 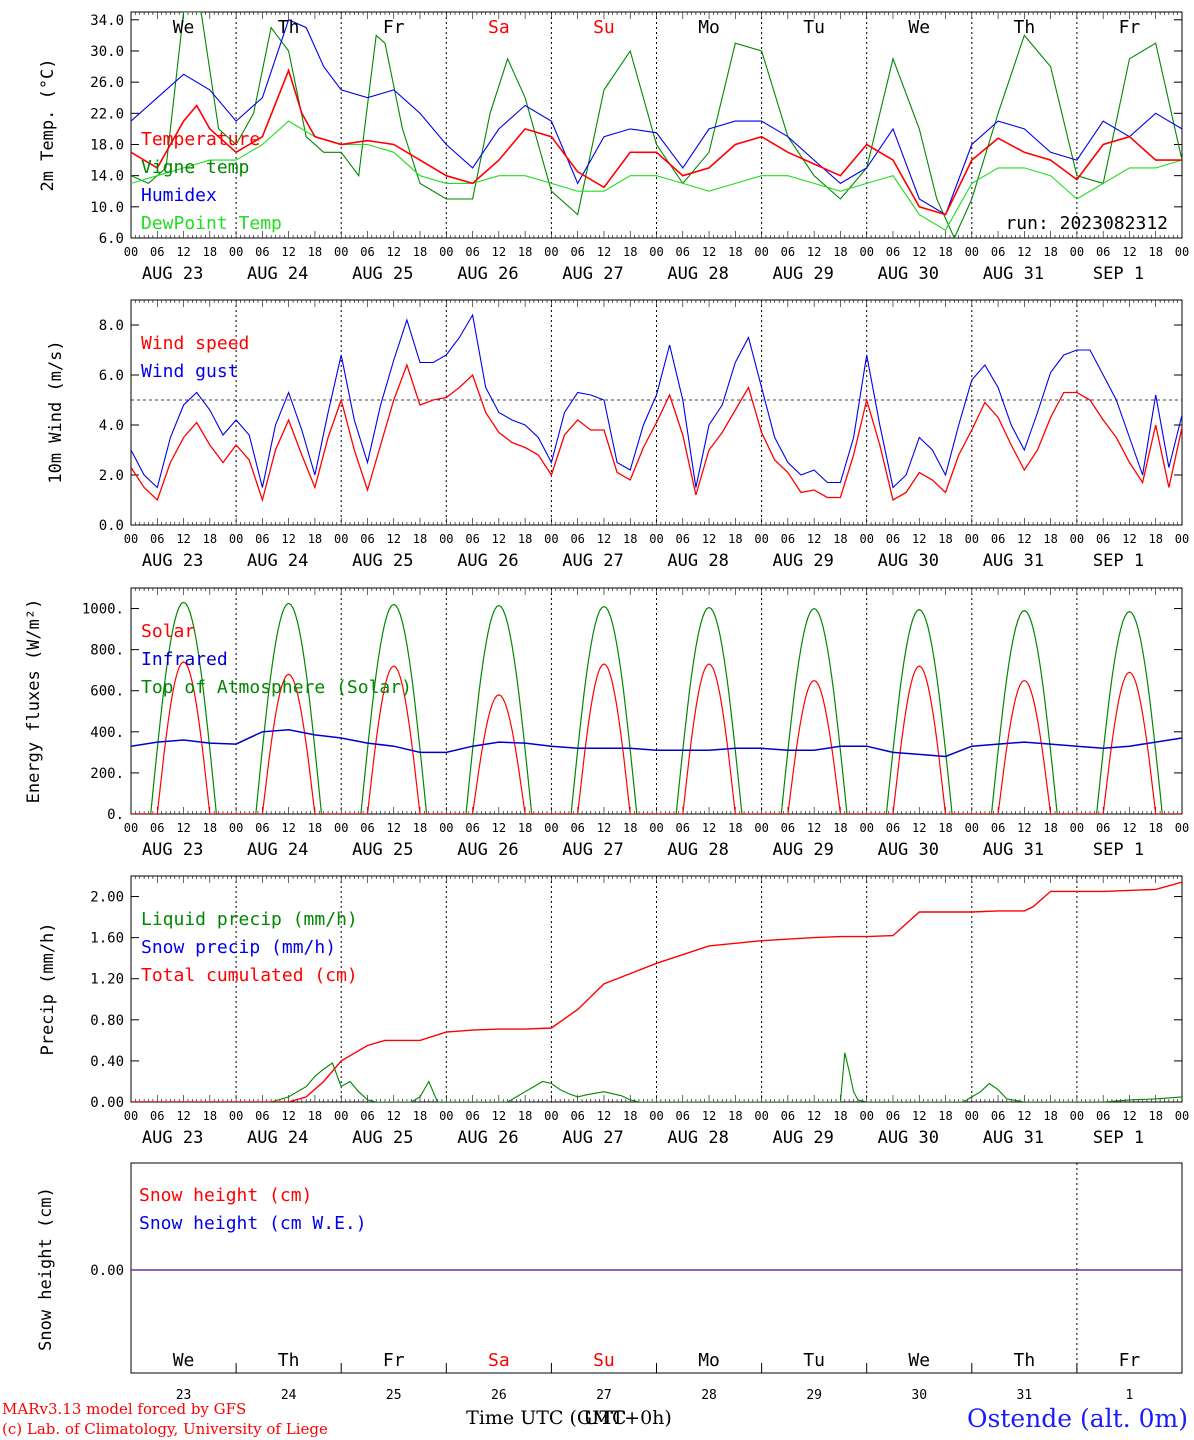 What do you see at coordinates (656, 1077) in the screenshot?
I see `series-liquid-precip` at bounding box center [656, 1077].